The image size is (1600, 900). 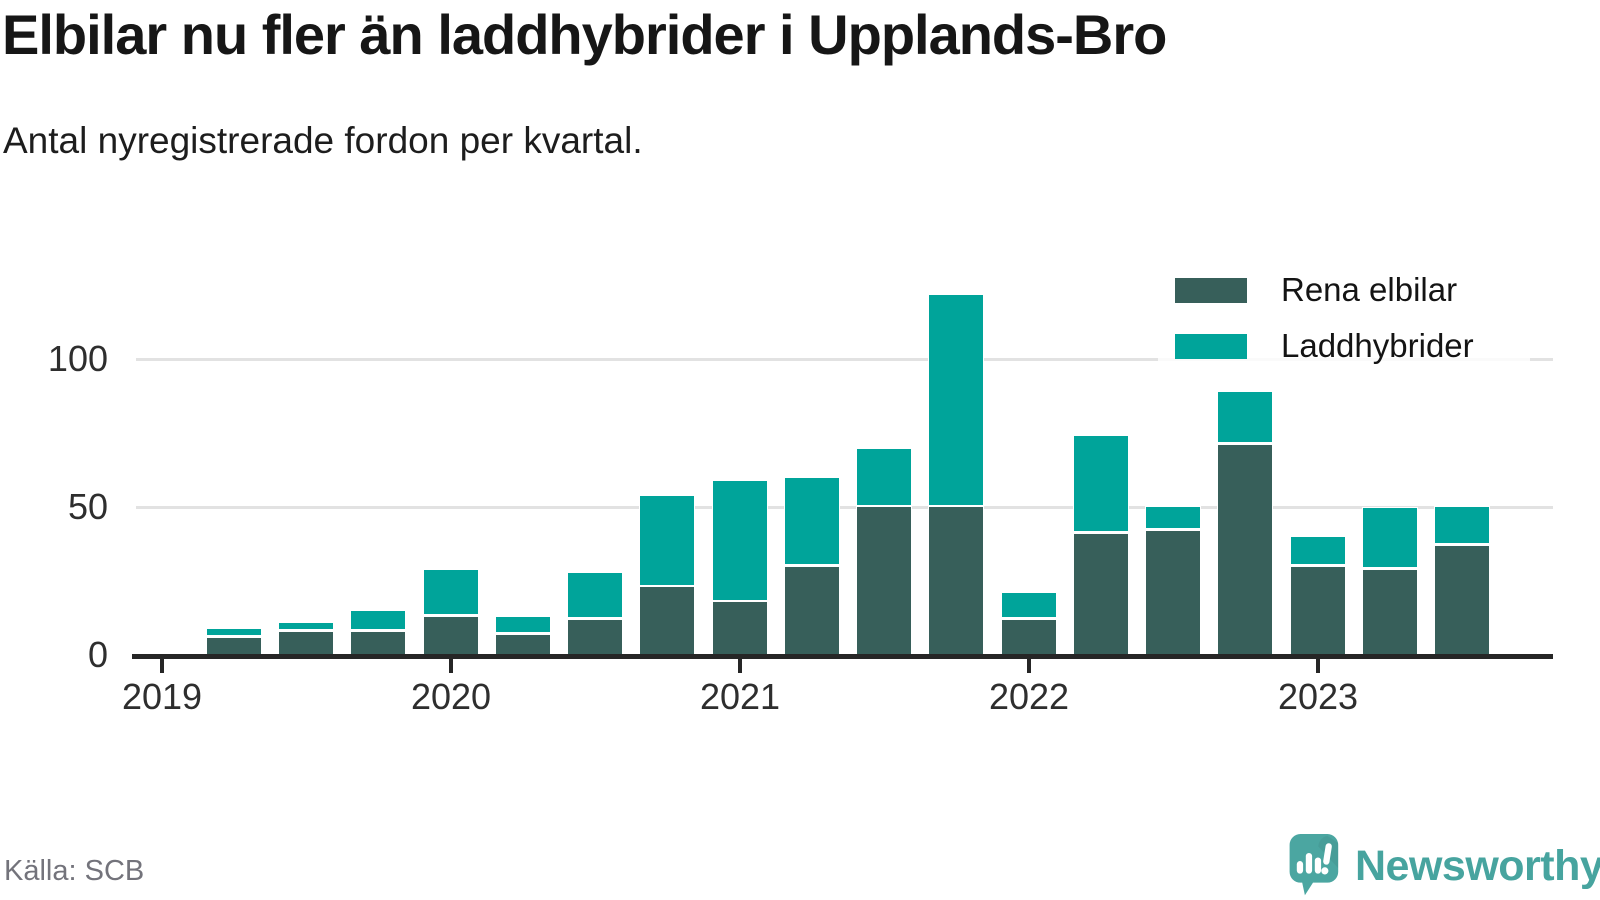 I want to click on y-axis-tick-label: 0, so click(x=97, y=654).